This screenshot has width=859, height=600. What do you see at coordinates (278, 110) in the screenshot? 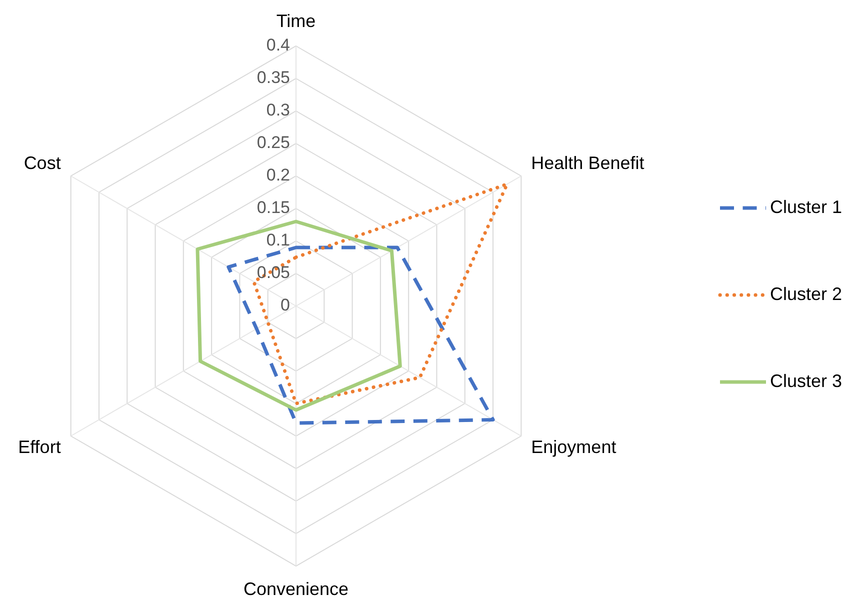
I see `y-tick-label: 0.3` at bounding box center [278, 110].